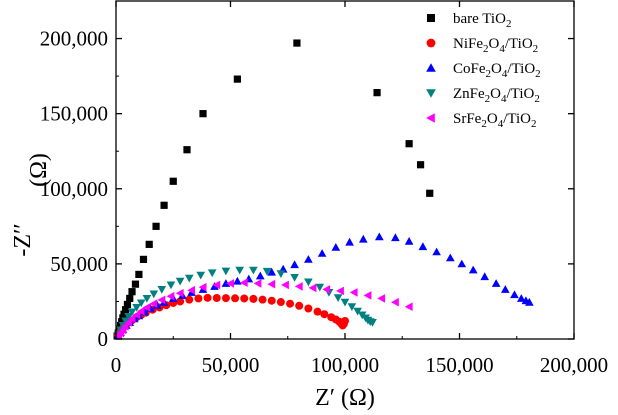 The width and height of the screenshot is (618, 415). What do you see at coordinates (345, 398) in the screenshot?
I see `x-axis-title: Z′ (Ω)` at bounding box center [345, 398].